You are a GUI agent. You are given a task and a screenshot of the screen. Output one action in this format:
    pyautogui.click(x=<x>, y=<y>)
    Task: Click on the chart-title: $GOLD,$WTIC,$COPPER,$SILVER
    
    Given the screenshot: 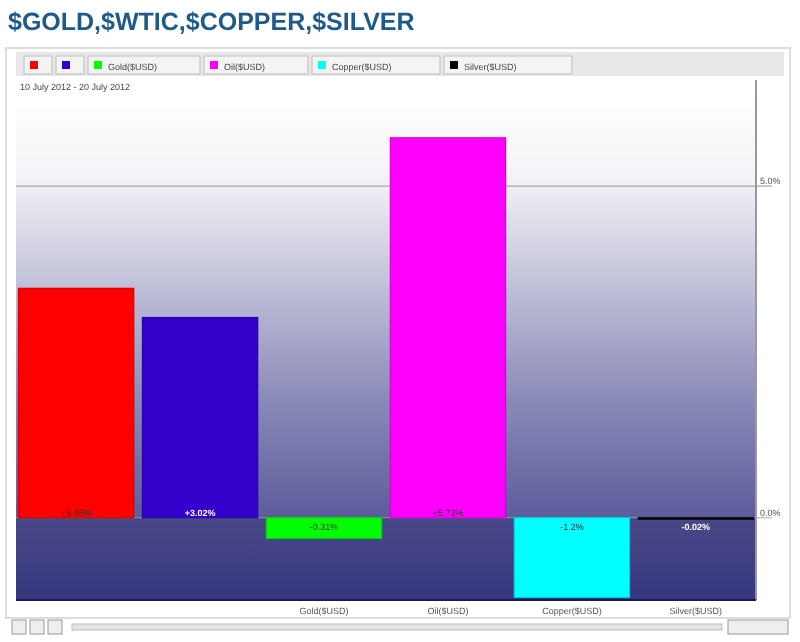 What is the action you would take?
    pyautogui.click(x=211, y=22)
    